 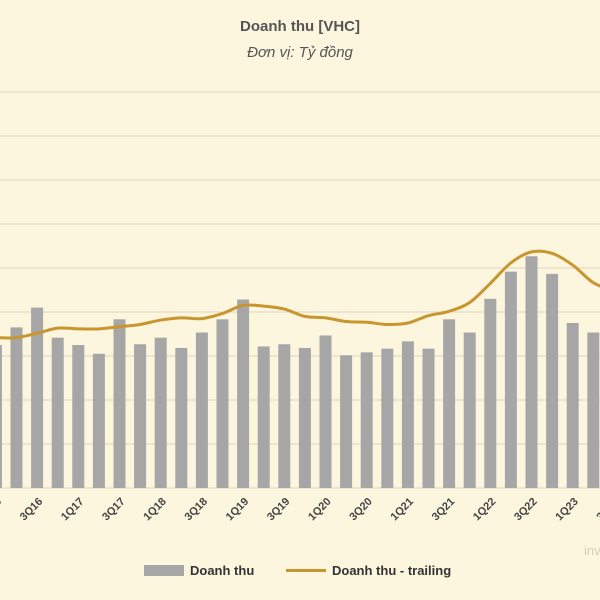 What do you see at coordinates (2, 510) in the screenshot?
I see `x-tick-1Q16: 1Q16` at bounding box center [2, 510].